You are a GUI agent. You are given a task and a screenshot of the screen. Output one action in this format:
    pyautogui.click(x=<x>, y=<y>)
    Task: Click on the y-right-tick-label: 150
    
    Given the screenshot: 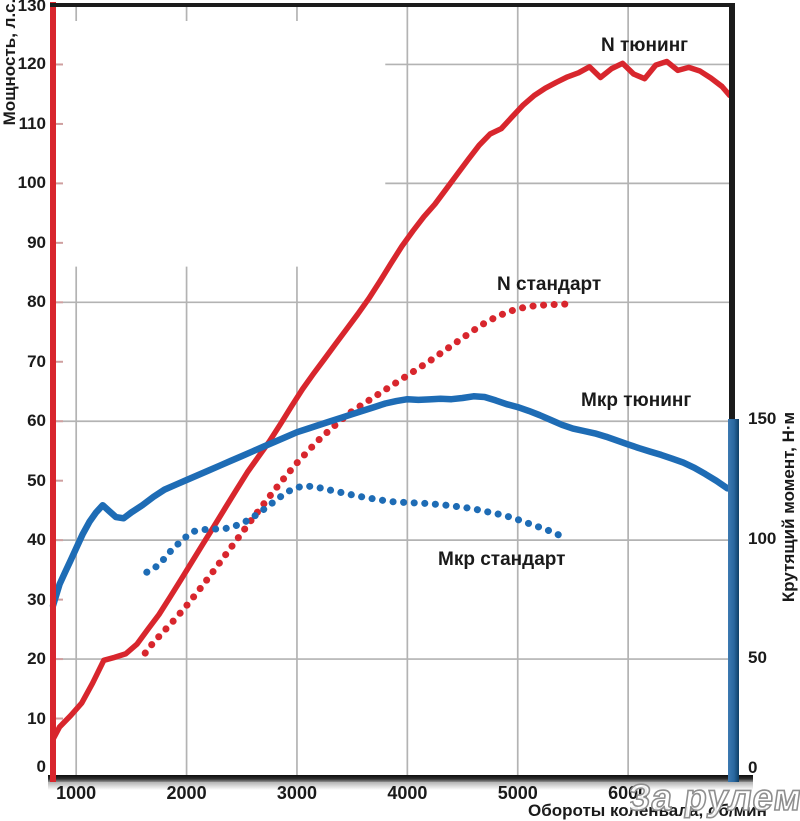 What is the action you would take?
    pyautogui.click(x=762, y=419)
    